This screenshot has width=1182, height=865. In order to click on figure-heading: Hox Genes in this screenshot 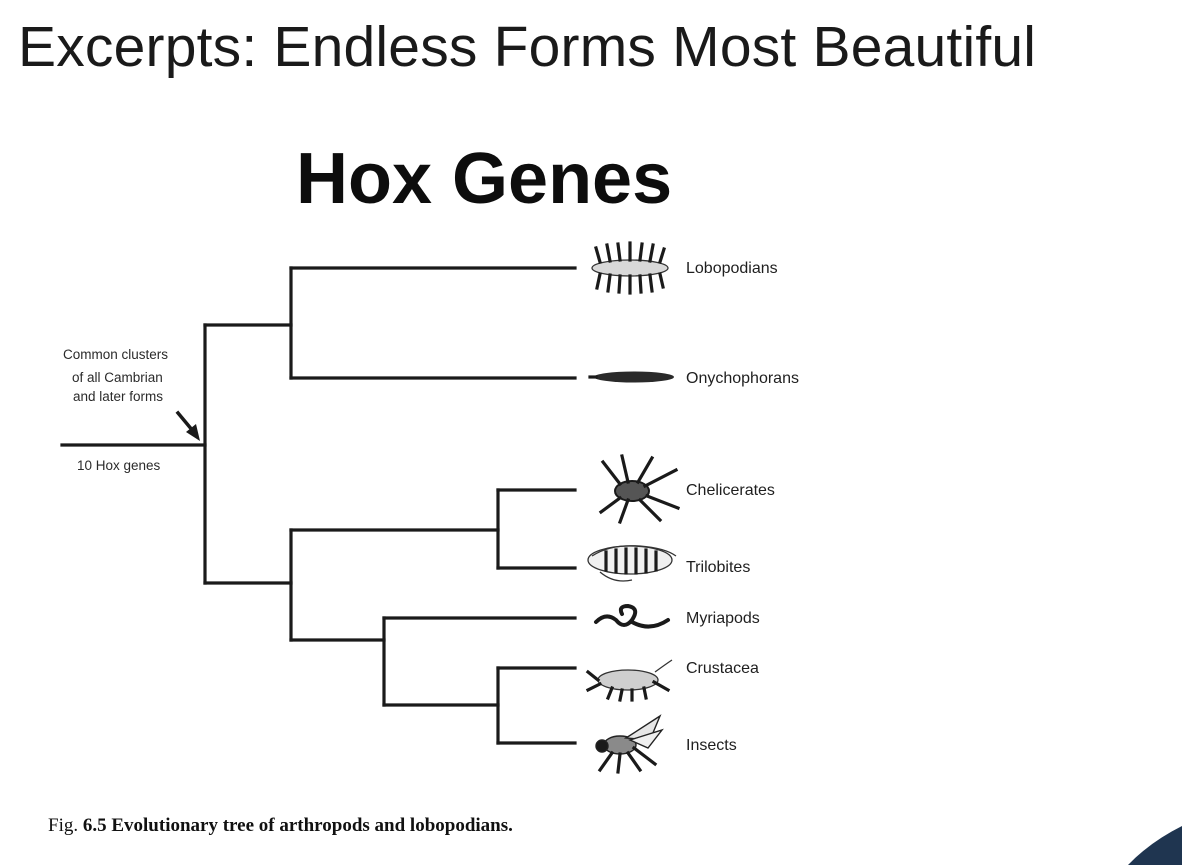, I will do `click(484, 179)`.